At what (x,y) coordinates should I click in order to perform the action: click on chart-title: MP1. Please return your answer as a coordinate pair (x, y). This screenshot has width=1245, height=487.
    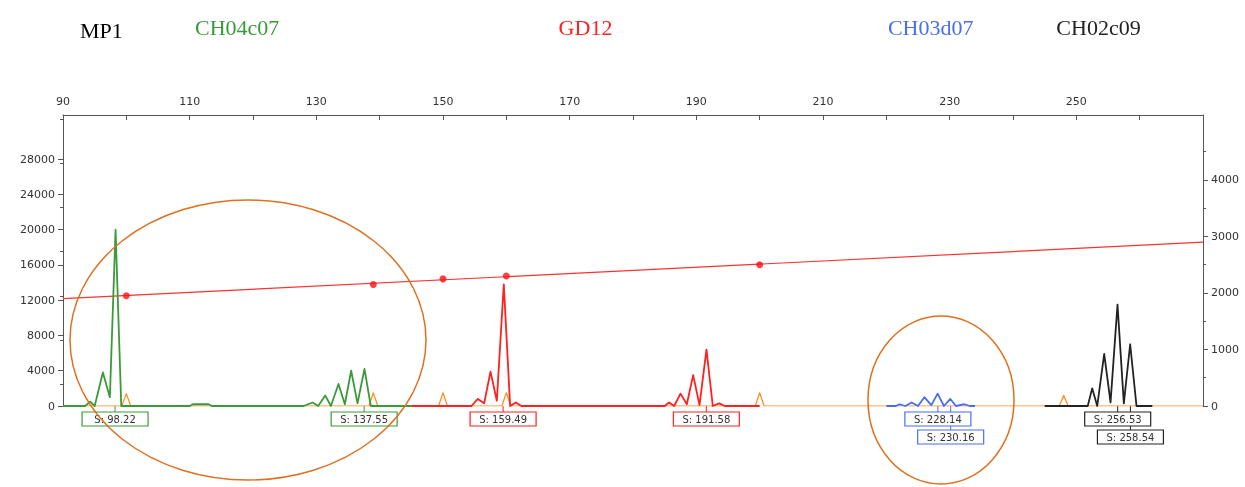
    Looking at the image, I should click on (101, 30).